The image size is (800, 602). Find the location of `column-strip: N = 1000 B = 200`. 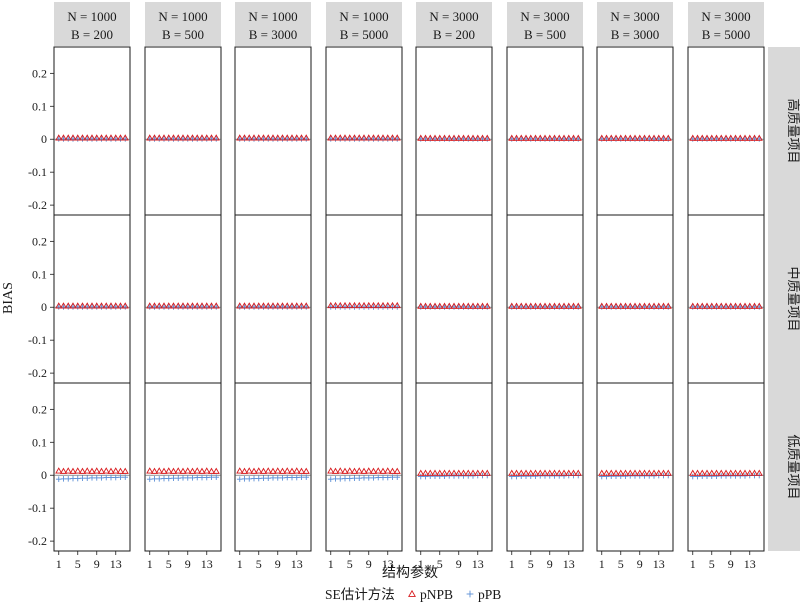

column-strip: N = 1000 B = 200 is located at coordinates (92, 24).